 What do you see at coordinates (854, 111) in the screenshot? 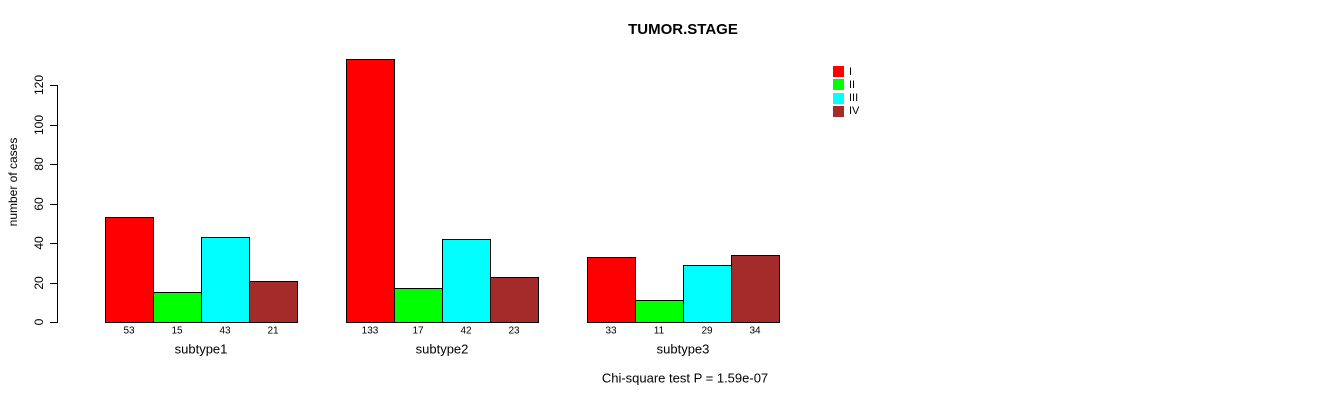
I see `legend-label-IV: IV` at bounding box center [854, 111].